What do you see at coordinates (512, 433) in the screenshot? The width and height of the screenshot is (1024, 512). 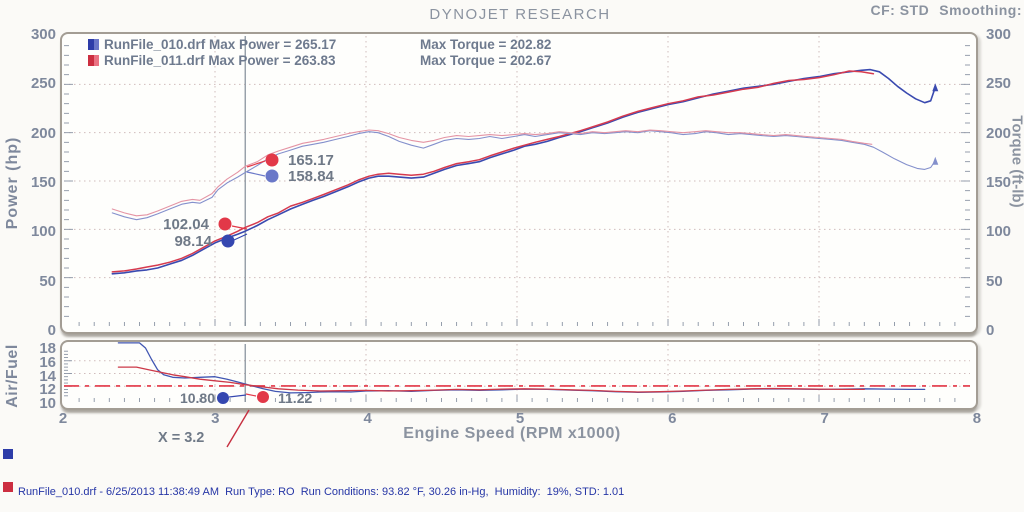 I see `x-axis-label: Engine Speed (RPM x1000)` at bounding box center [512, 433].